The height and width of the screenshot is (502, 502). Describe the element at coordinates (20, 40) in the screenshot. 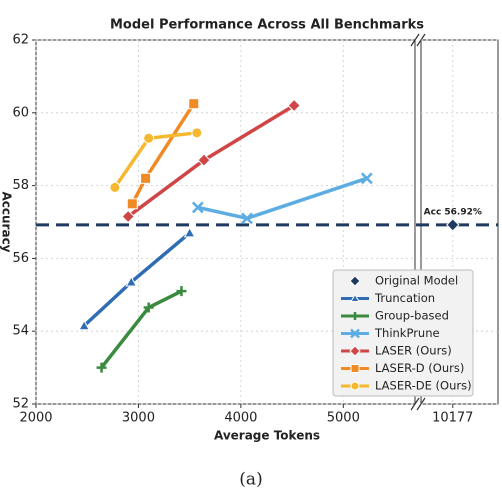

I see `y-tick-label: 62` at that location.